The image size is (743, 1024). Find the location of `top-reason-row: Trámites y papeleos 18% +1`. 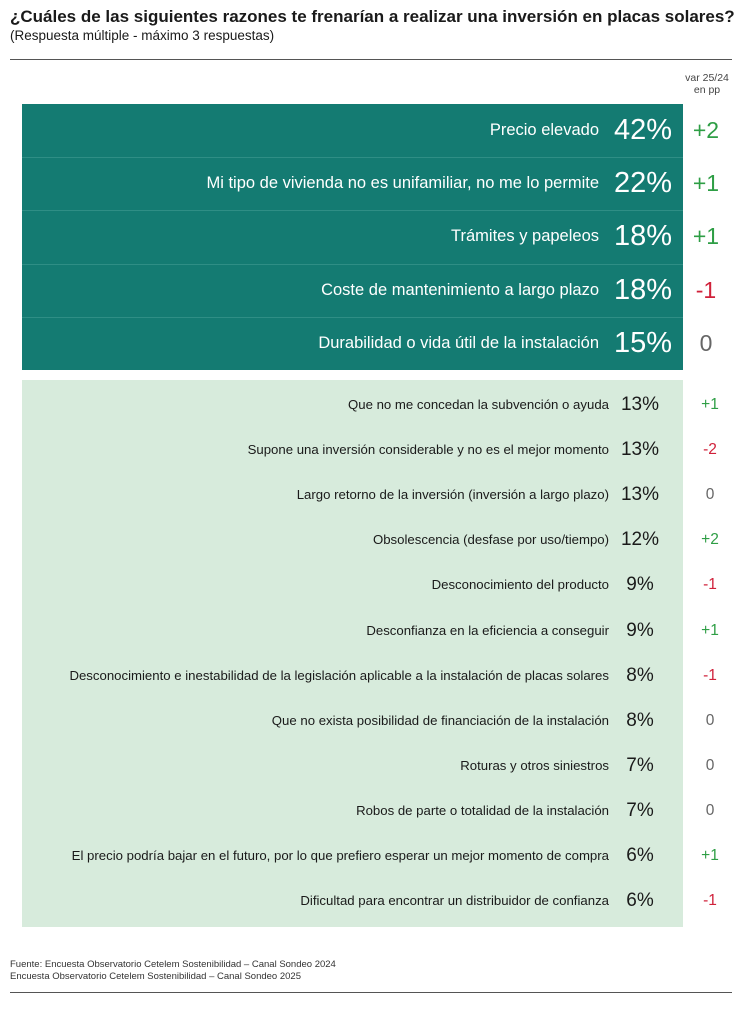

top-reason-row: Trámites y papeleos 18% +1 is located at coordinates (382, 236).